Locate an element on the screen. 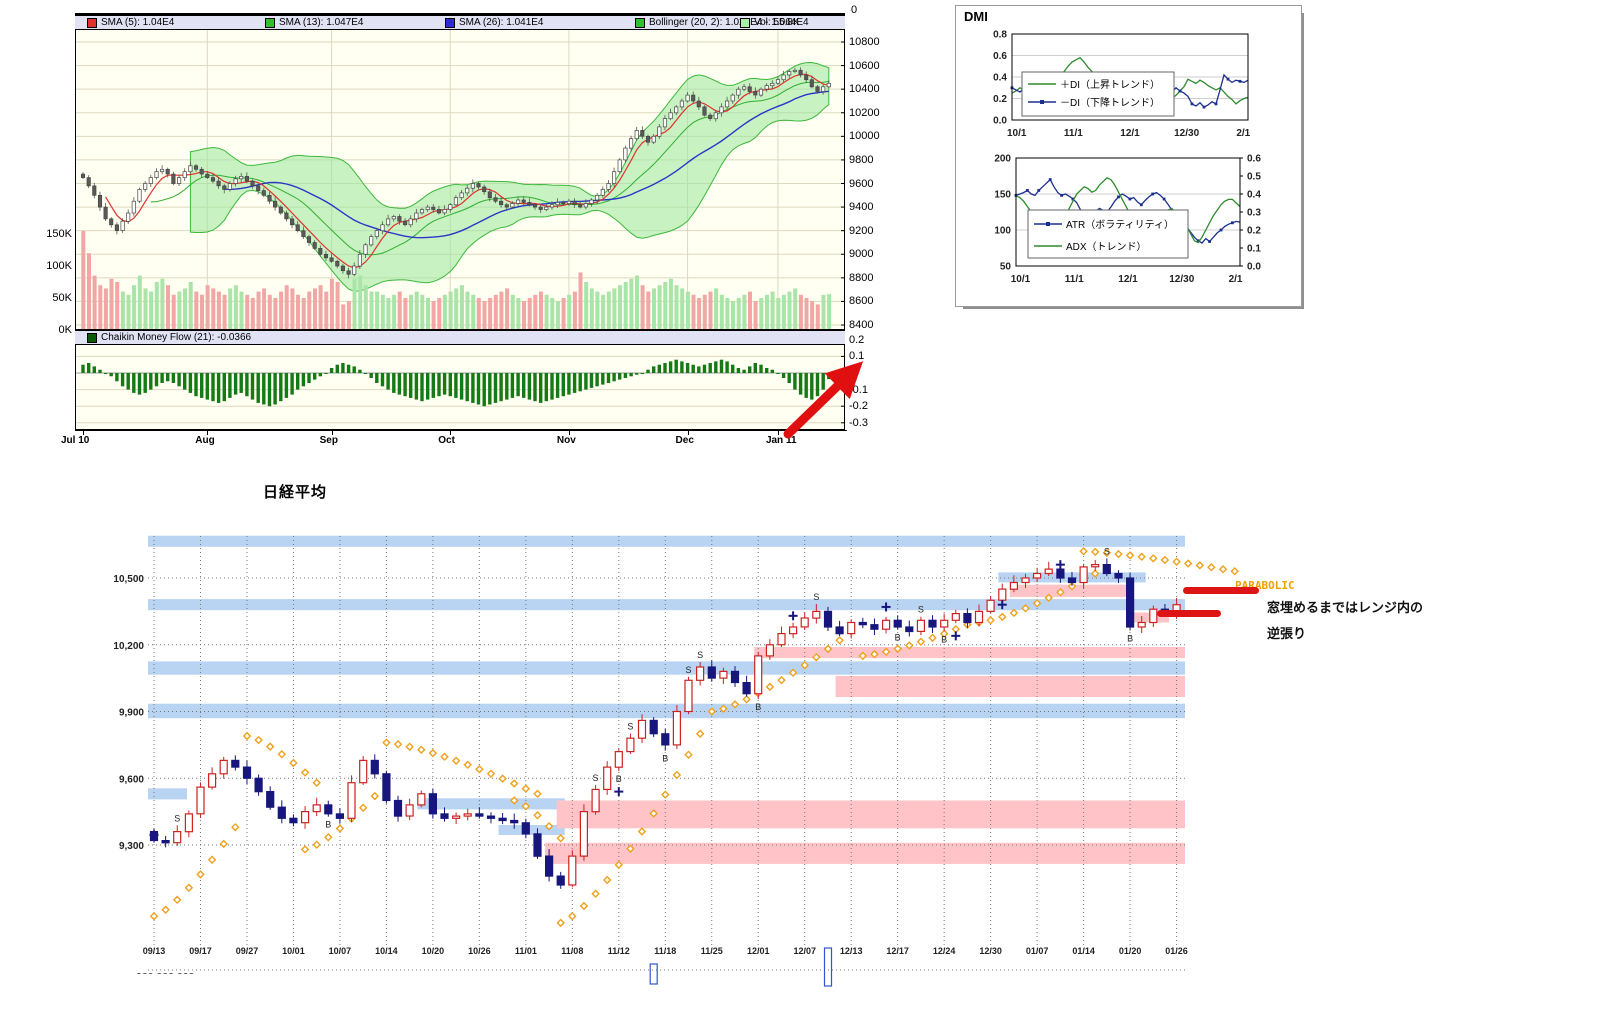  svg-text: 150 is located at coordinates (1002, 195).